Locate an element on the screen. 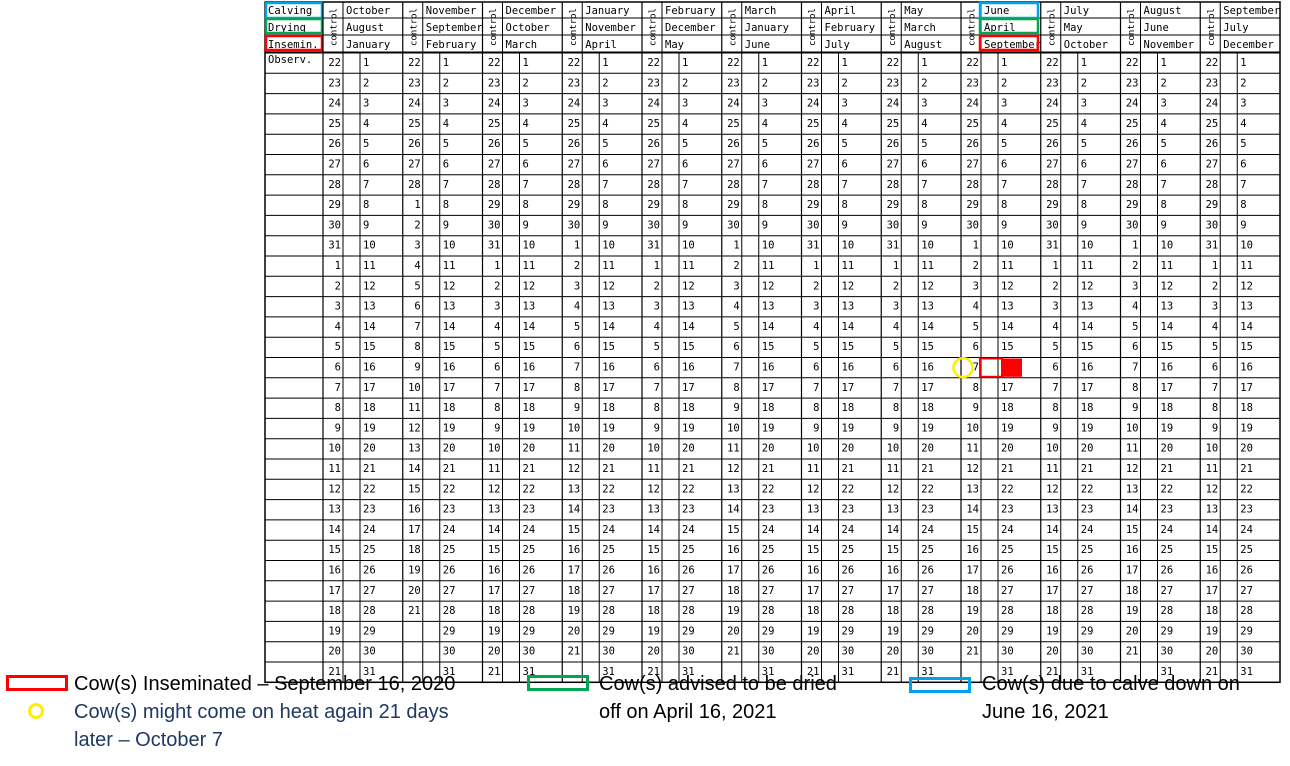 Image resolution: width=1290 pixels, height=766 pixels. control-day: 14 is located at coordinates (494, 530).